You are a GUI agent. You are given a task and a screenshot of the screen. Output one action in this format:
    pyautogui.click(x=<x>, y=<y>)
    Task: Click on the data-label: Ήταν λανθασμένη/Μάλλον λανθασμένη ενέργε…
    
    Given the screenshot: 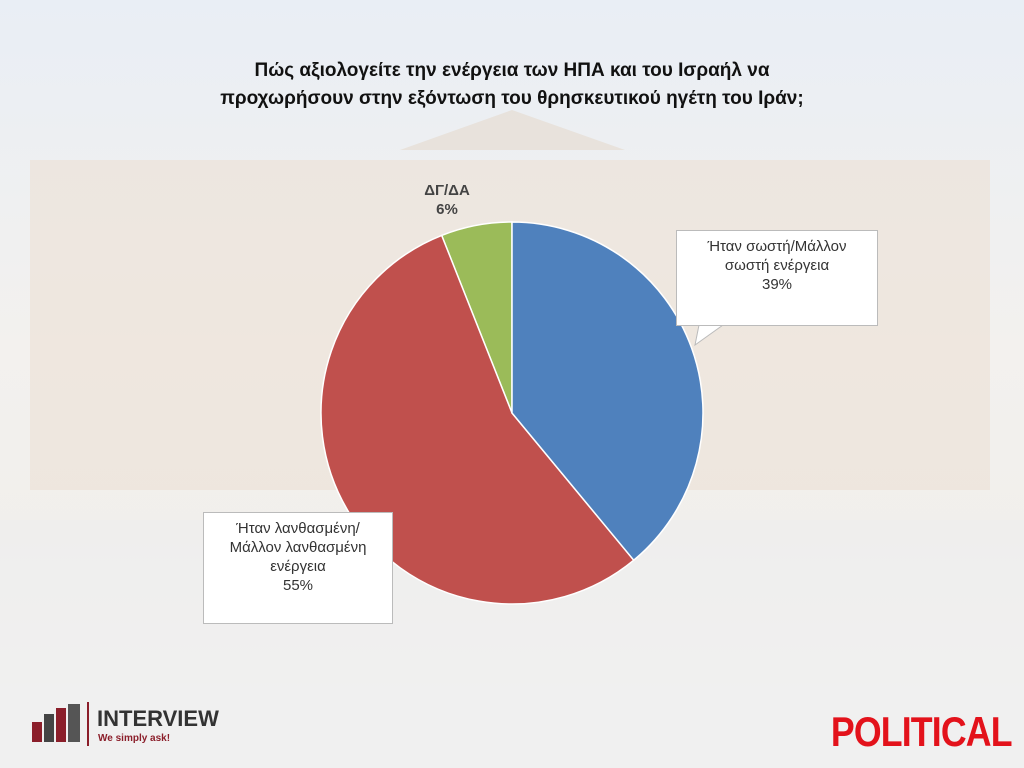 What is the action you would take?
    pyautogui.click(x=298, y=568)
    